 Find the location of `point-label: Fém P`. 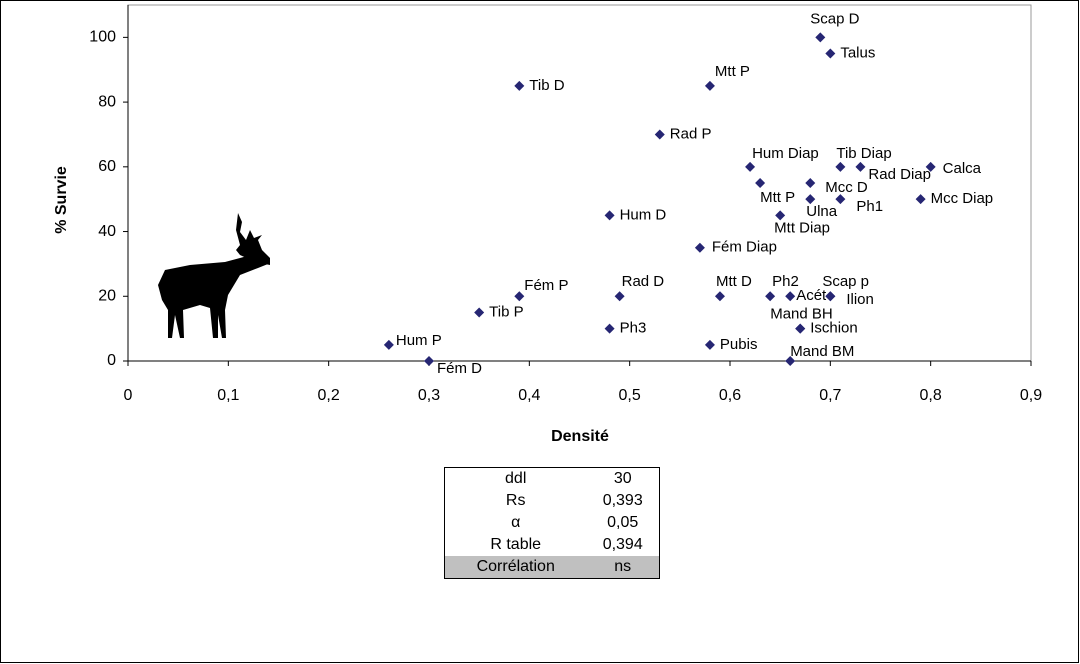

point-label: Fém P is located at coordinates (546, 285).